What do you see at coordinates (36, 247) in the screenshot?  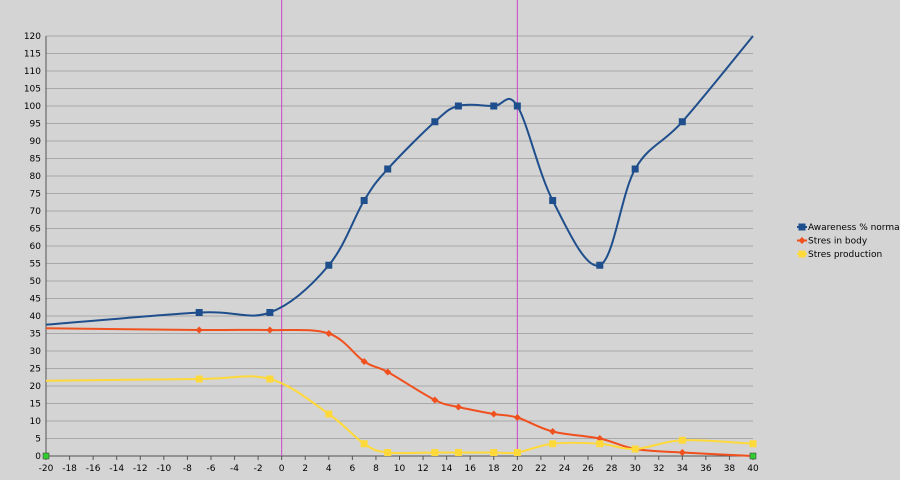 I see `y-tick-label: 60` at bounding box center [36, 247].